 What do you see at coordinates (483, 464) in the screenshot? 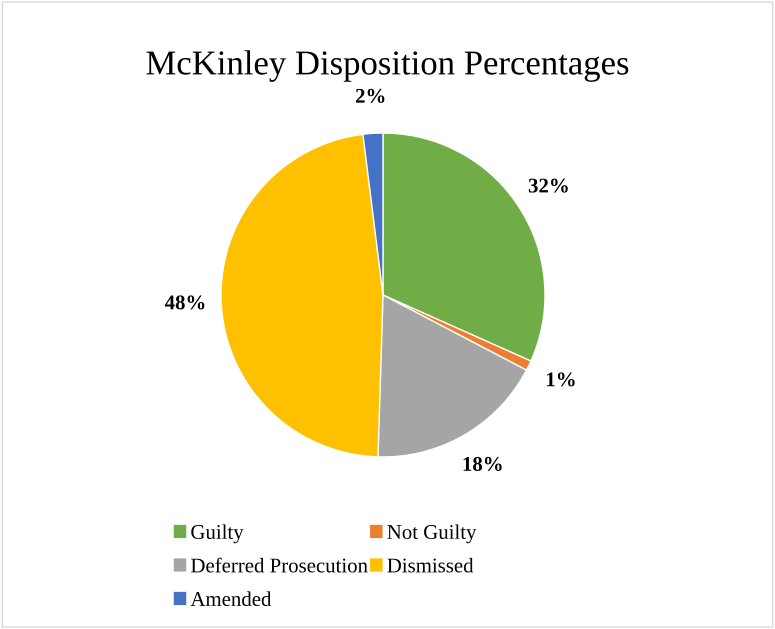
I see `data-label: 18%` at bounding box center [483, 464].